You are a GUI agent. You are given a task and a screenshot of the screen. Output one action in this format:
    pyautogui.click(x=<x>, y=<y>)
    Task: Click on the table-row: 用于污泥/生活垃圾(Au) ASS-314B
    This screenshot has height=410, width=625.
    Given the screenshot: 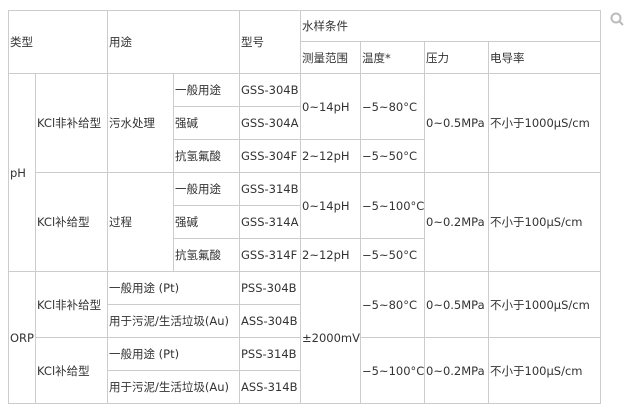 What is the action you would take?
    pyautogui.click(x=305, y=387)
    